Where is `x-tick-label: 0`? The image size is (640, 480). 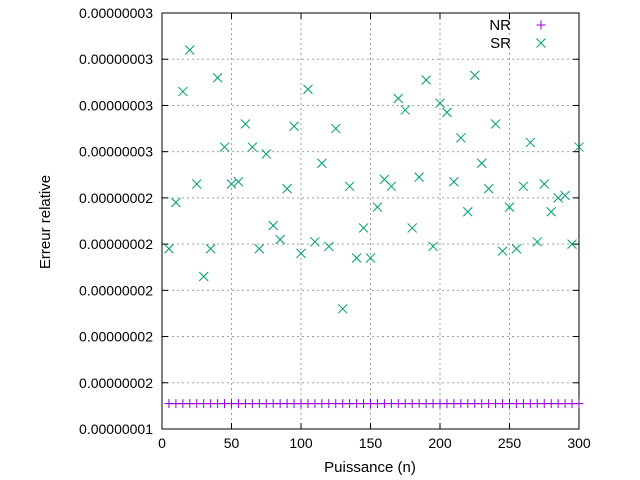 x-tick-label: 0 is located at coordinates (162, 443).